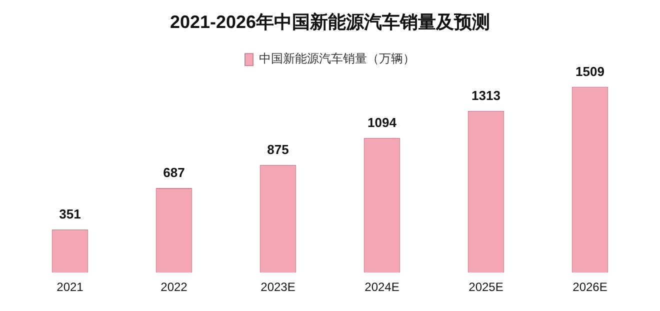  Describe the element at coordinates (382, 287) in the screenshot. I see `x-tick-label: 2024E` at that location.